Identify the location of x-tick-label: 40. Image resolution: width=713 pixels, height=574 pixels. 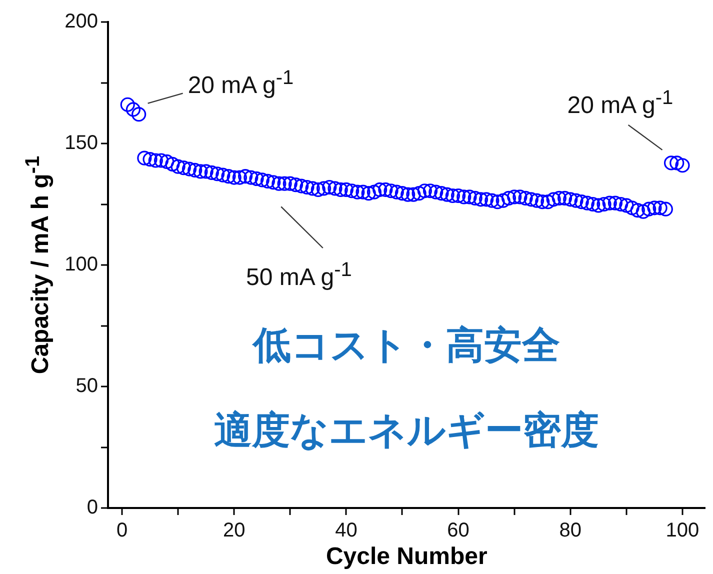
(346, 531).